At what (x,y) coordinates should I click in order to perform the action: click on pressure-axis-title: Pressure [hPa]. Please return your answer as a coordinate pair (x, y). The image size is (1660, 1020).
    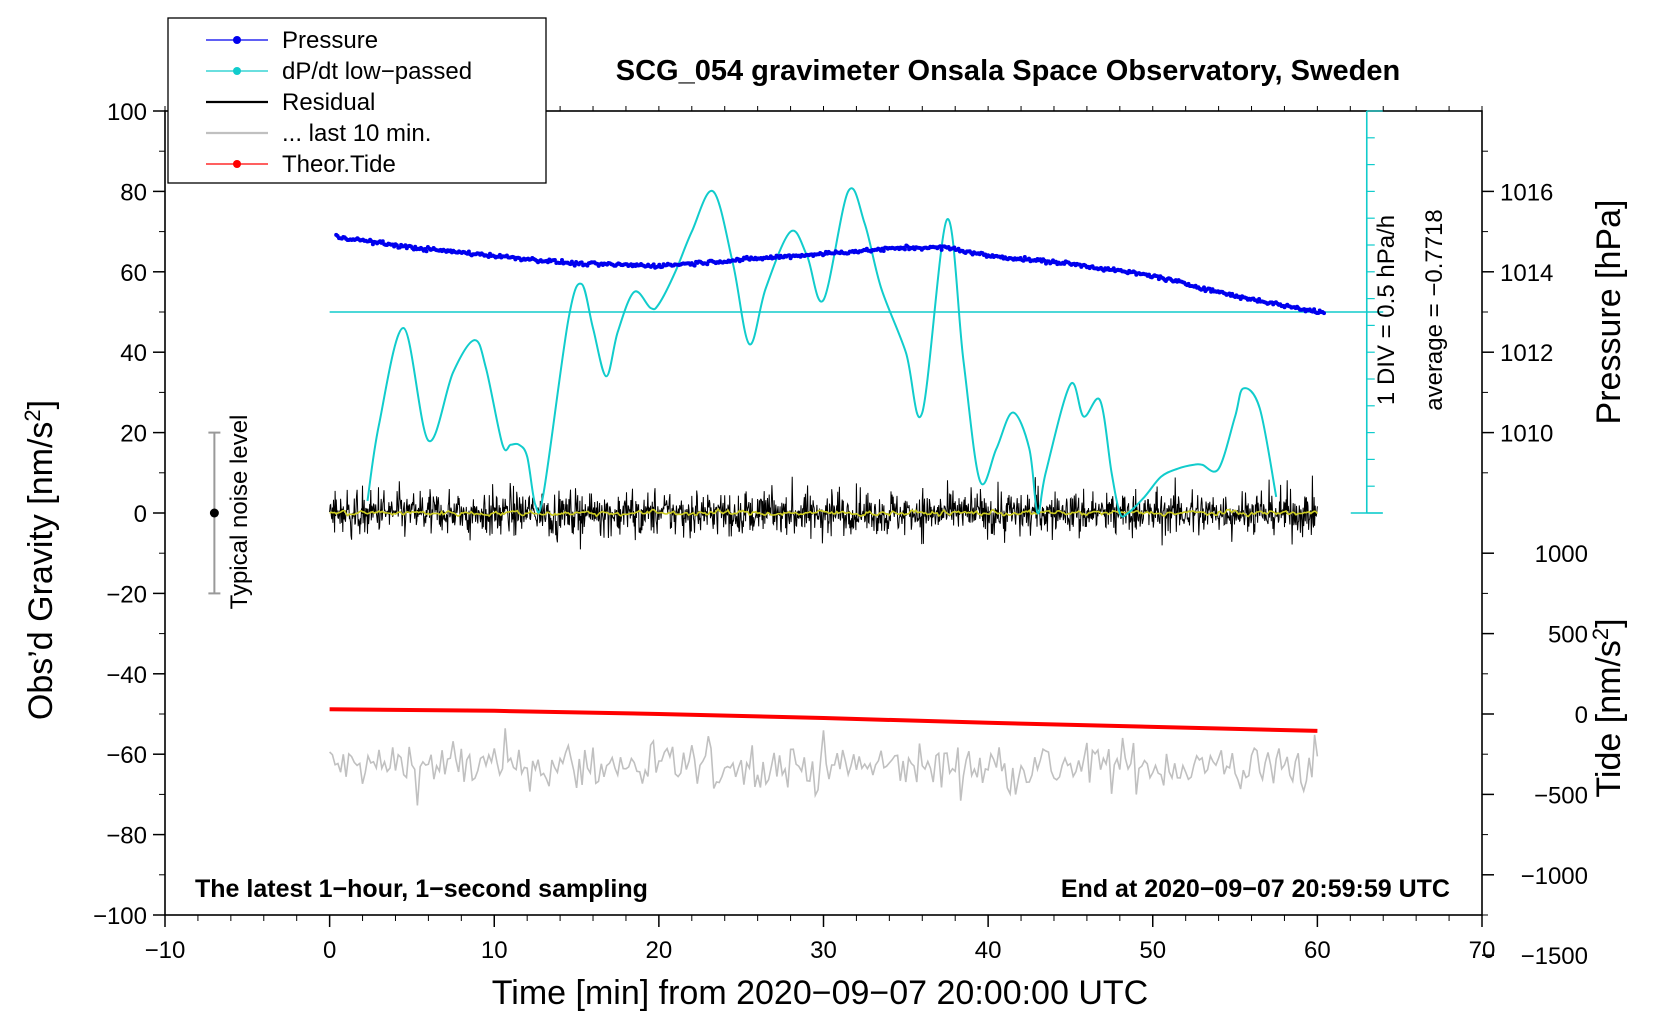
    Looking at the image, I should click on (1609, 312).